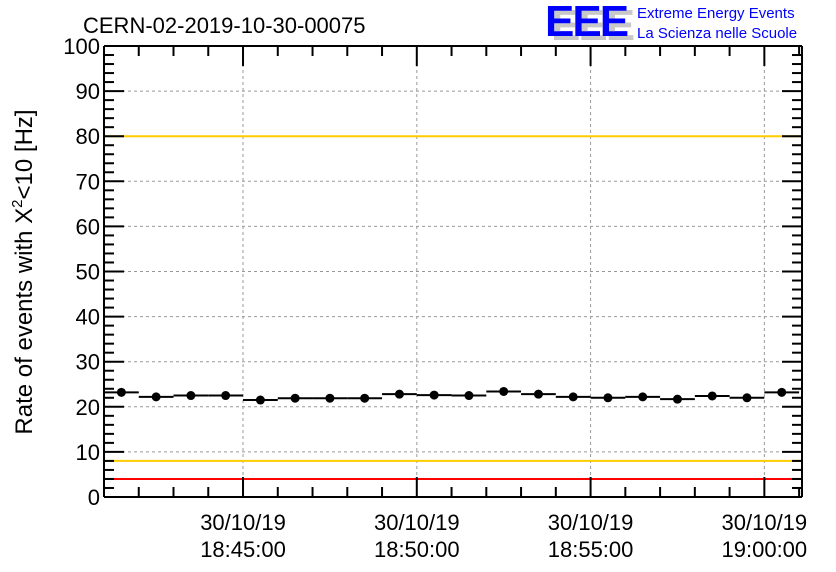  Describe the element at coordinates (17, 203) in the screenshot. I see `y-axis-label-sup: 2` at that location.